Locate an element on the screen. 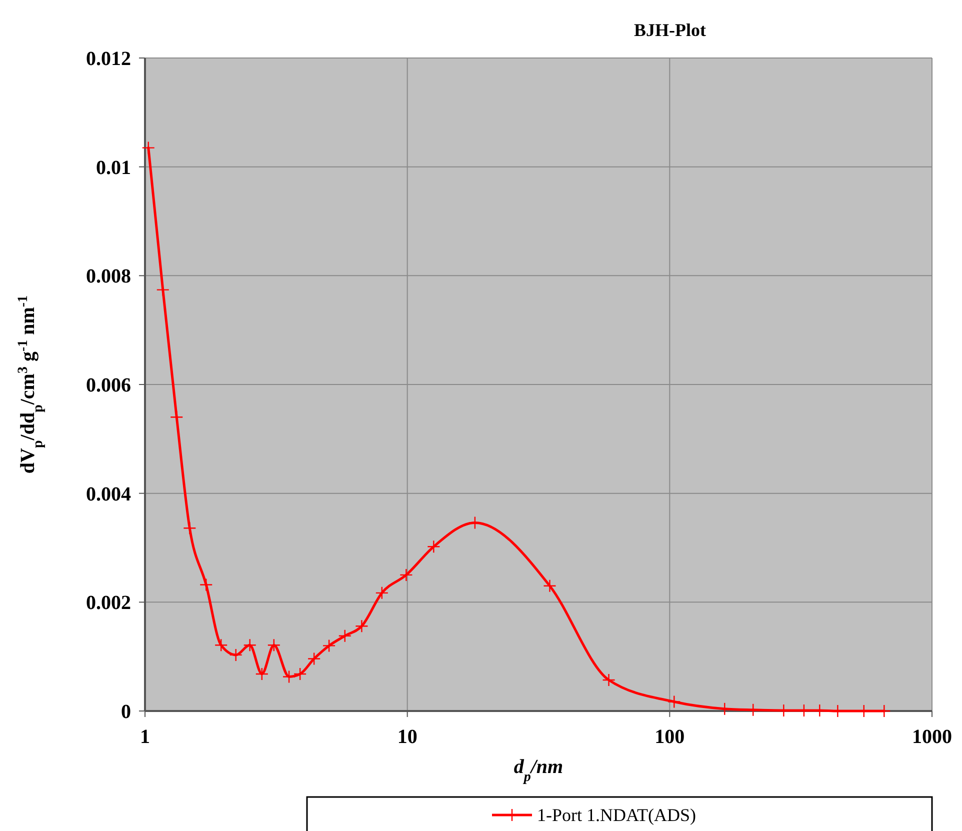 This screenshot has height=831, width=962. y-tick-label: 0.006 is located at coordinates (108, 385).